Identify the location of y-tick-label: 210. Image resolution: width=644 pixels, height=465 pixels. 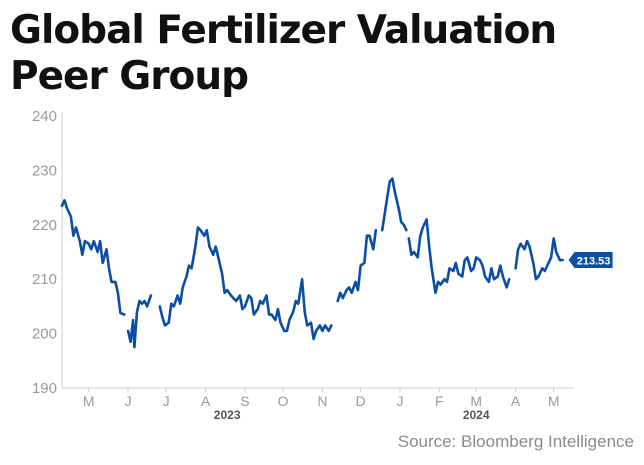
(44, 279).